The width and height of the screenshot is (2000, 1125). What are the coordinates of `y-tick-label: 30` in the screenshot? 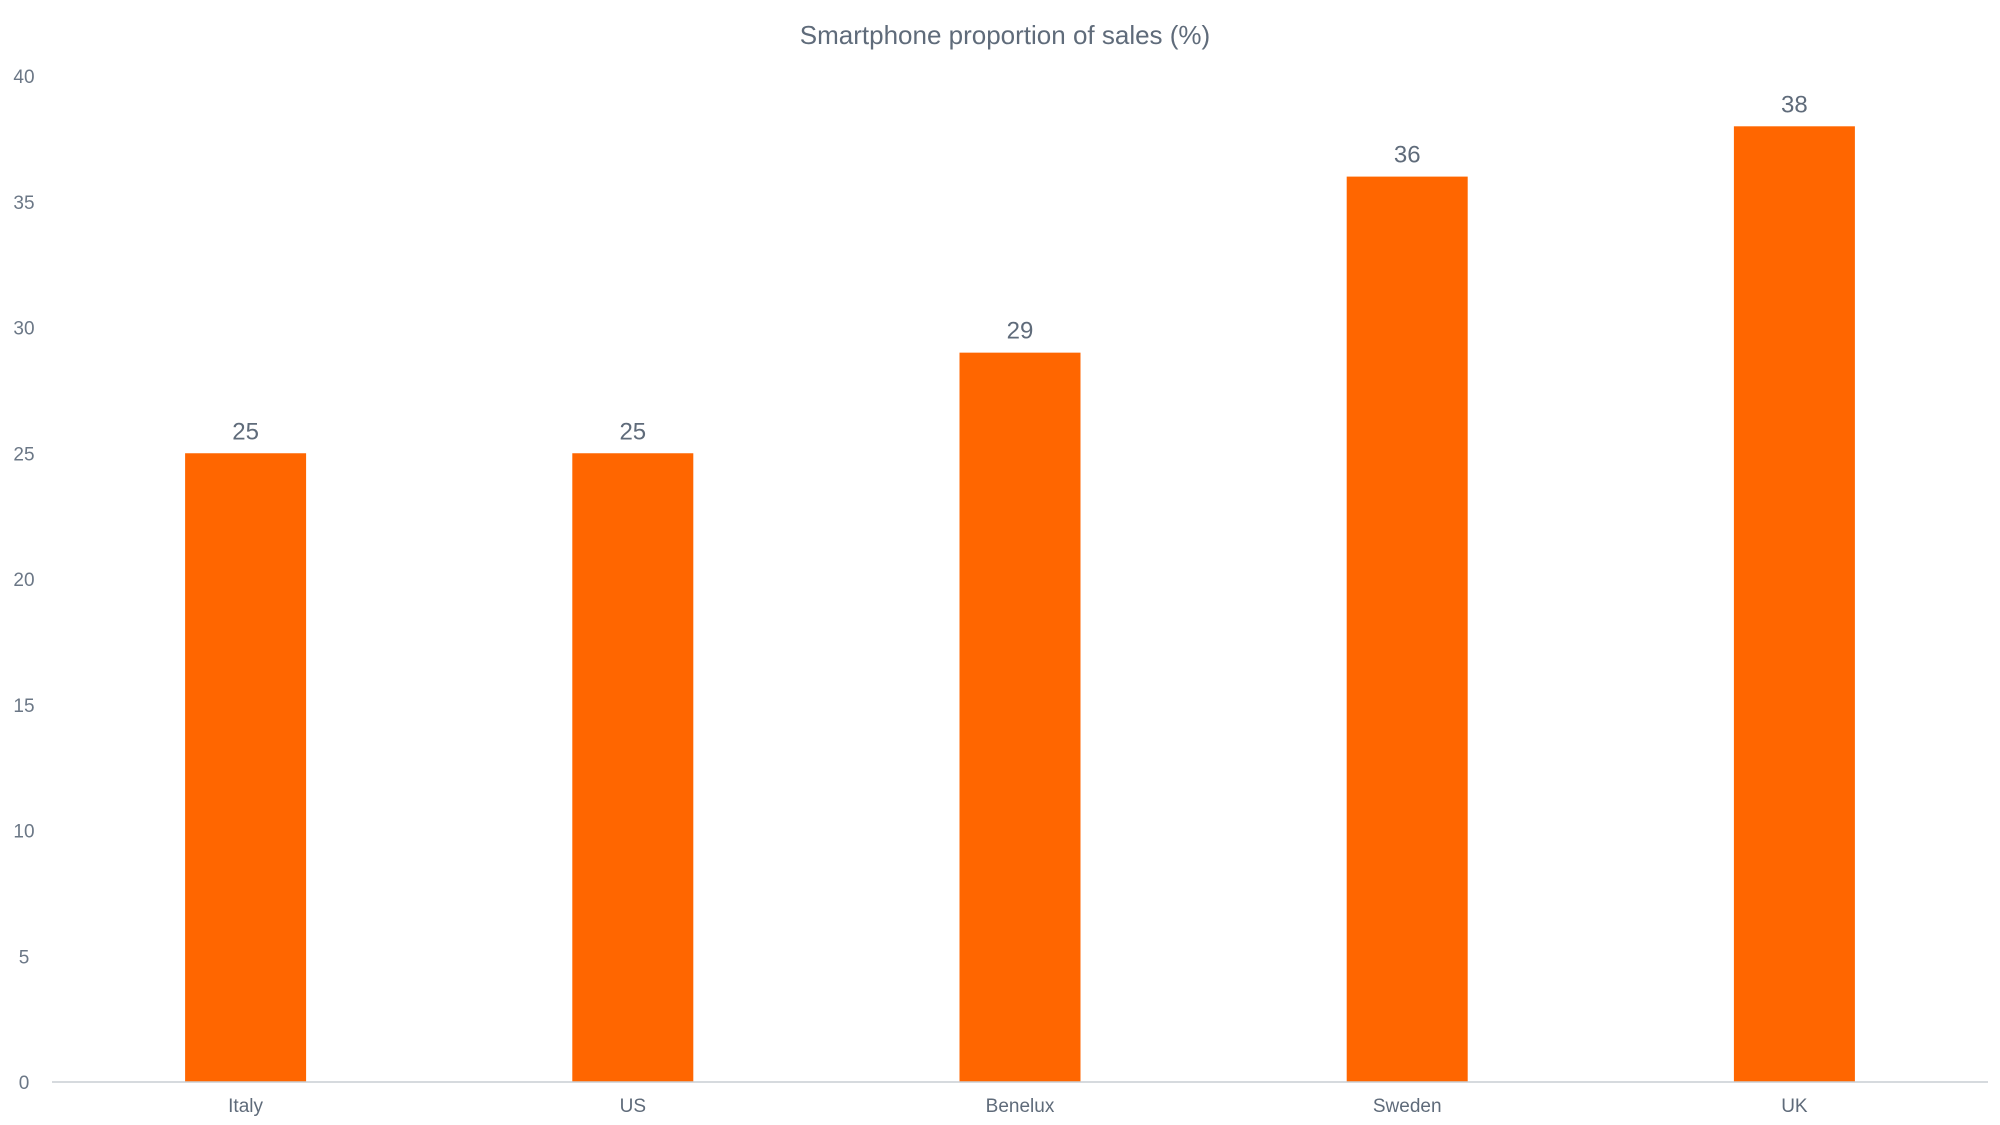 It's located at (23, 329).